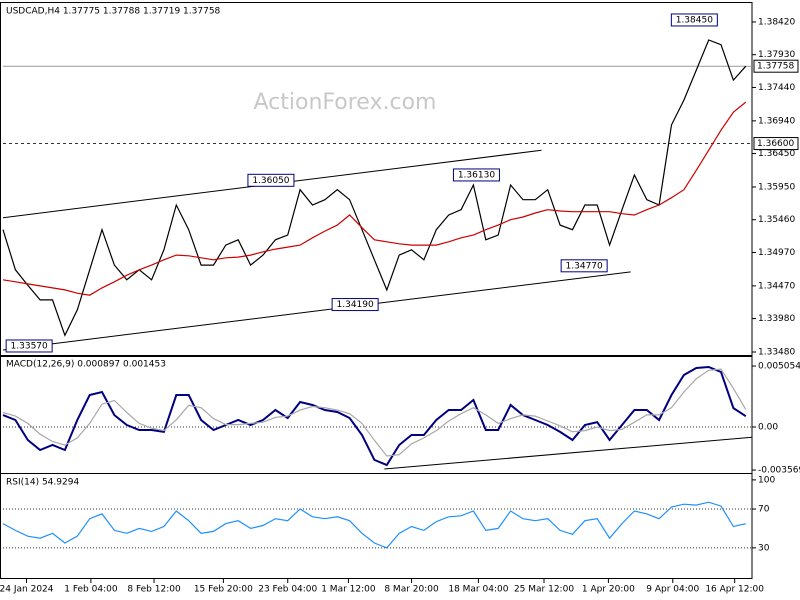 The height and width of the screenshot is (600, 800). Describe the element at coordinates (776, 22) in the screenshot. I see `y-tick-label: 1.38420` at that location.